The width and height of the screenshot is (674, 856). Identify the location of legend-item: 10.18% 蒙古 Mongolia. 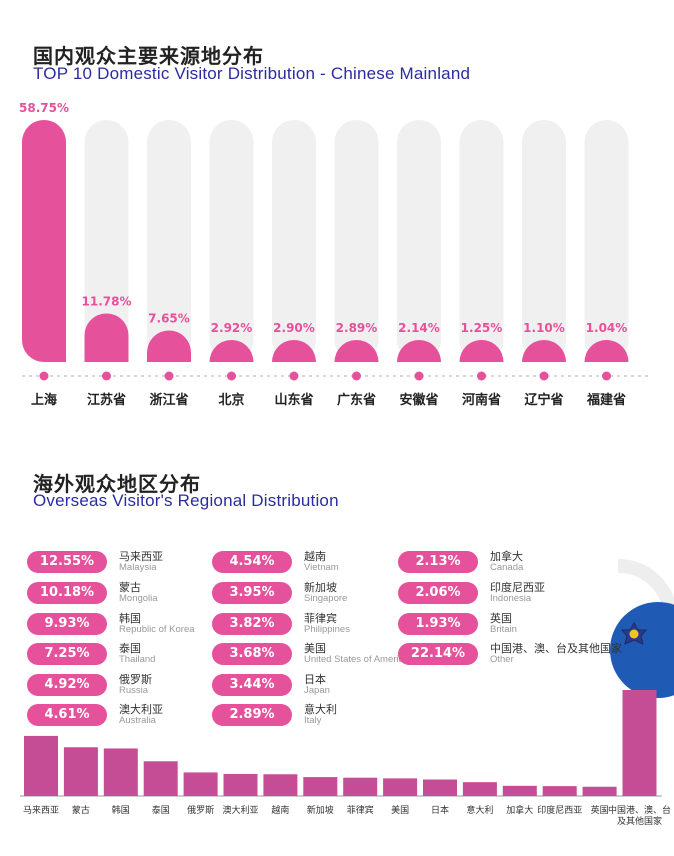
(117, 593).